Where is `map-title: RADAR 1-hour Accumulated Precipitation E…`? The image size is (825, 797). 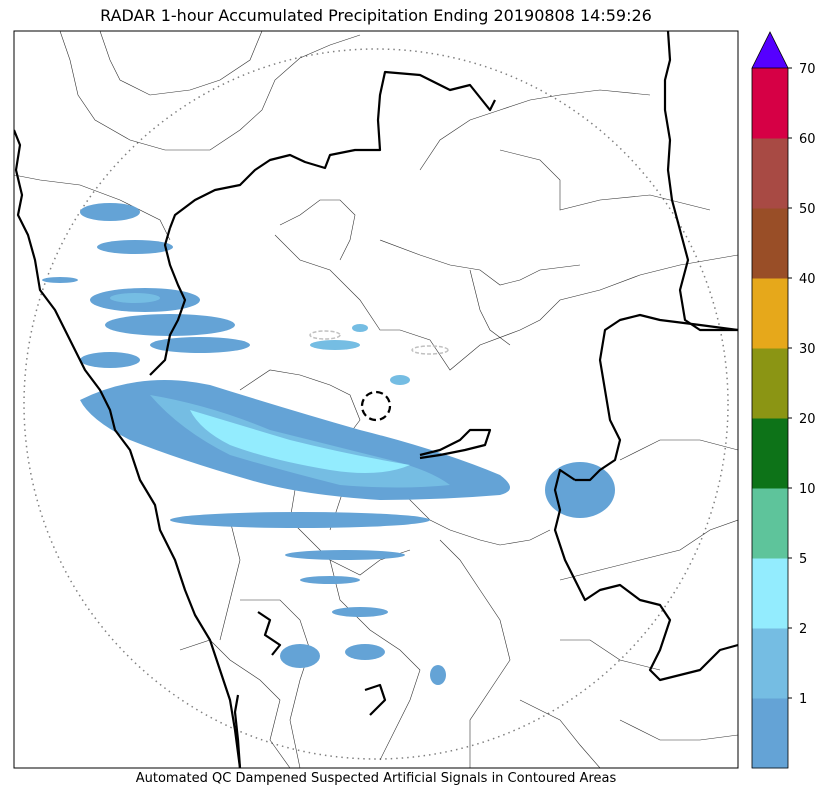 map-title: RADAR 1-hour Accumulated Precipitation E… is located at coordinates (376, 15).